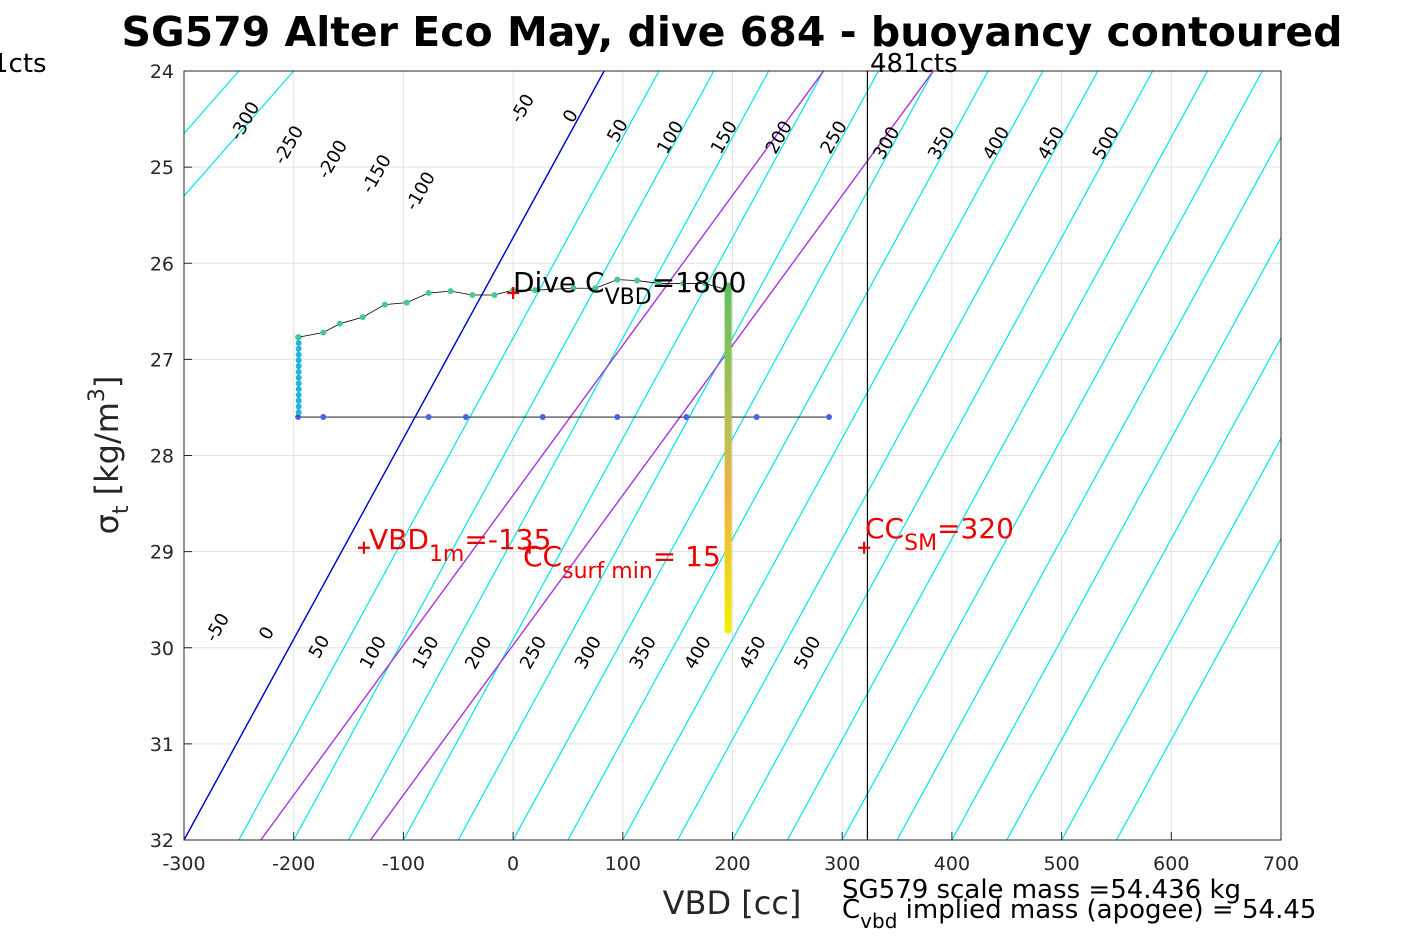 The width and height of the screenshot is (1417, 945). I want to click on series-line, so click(511, 308).